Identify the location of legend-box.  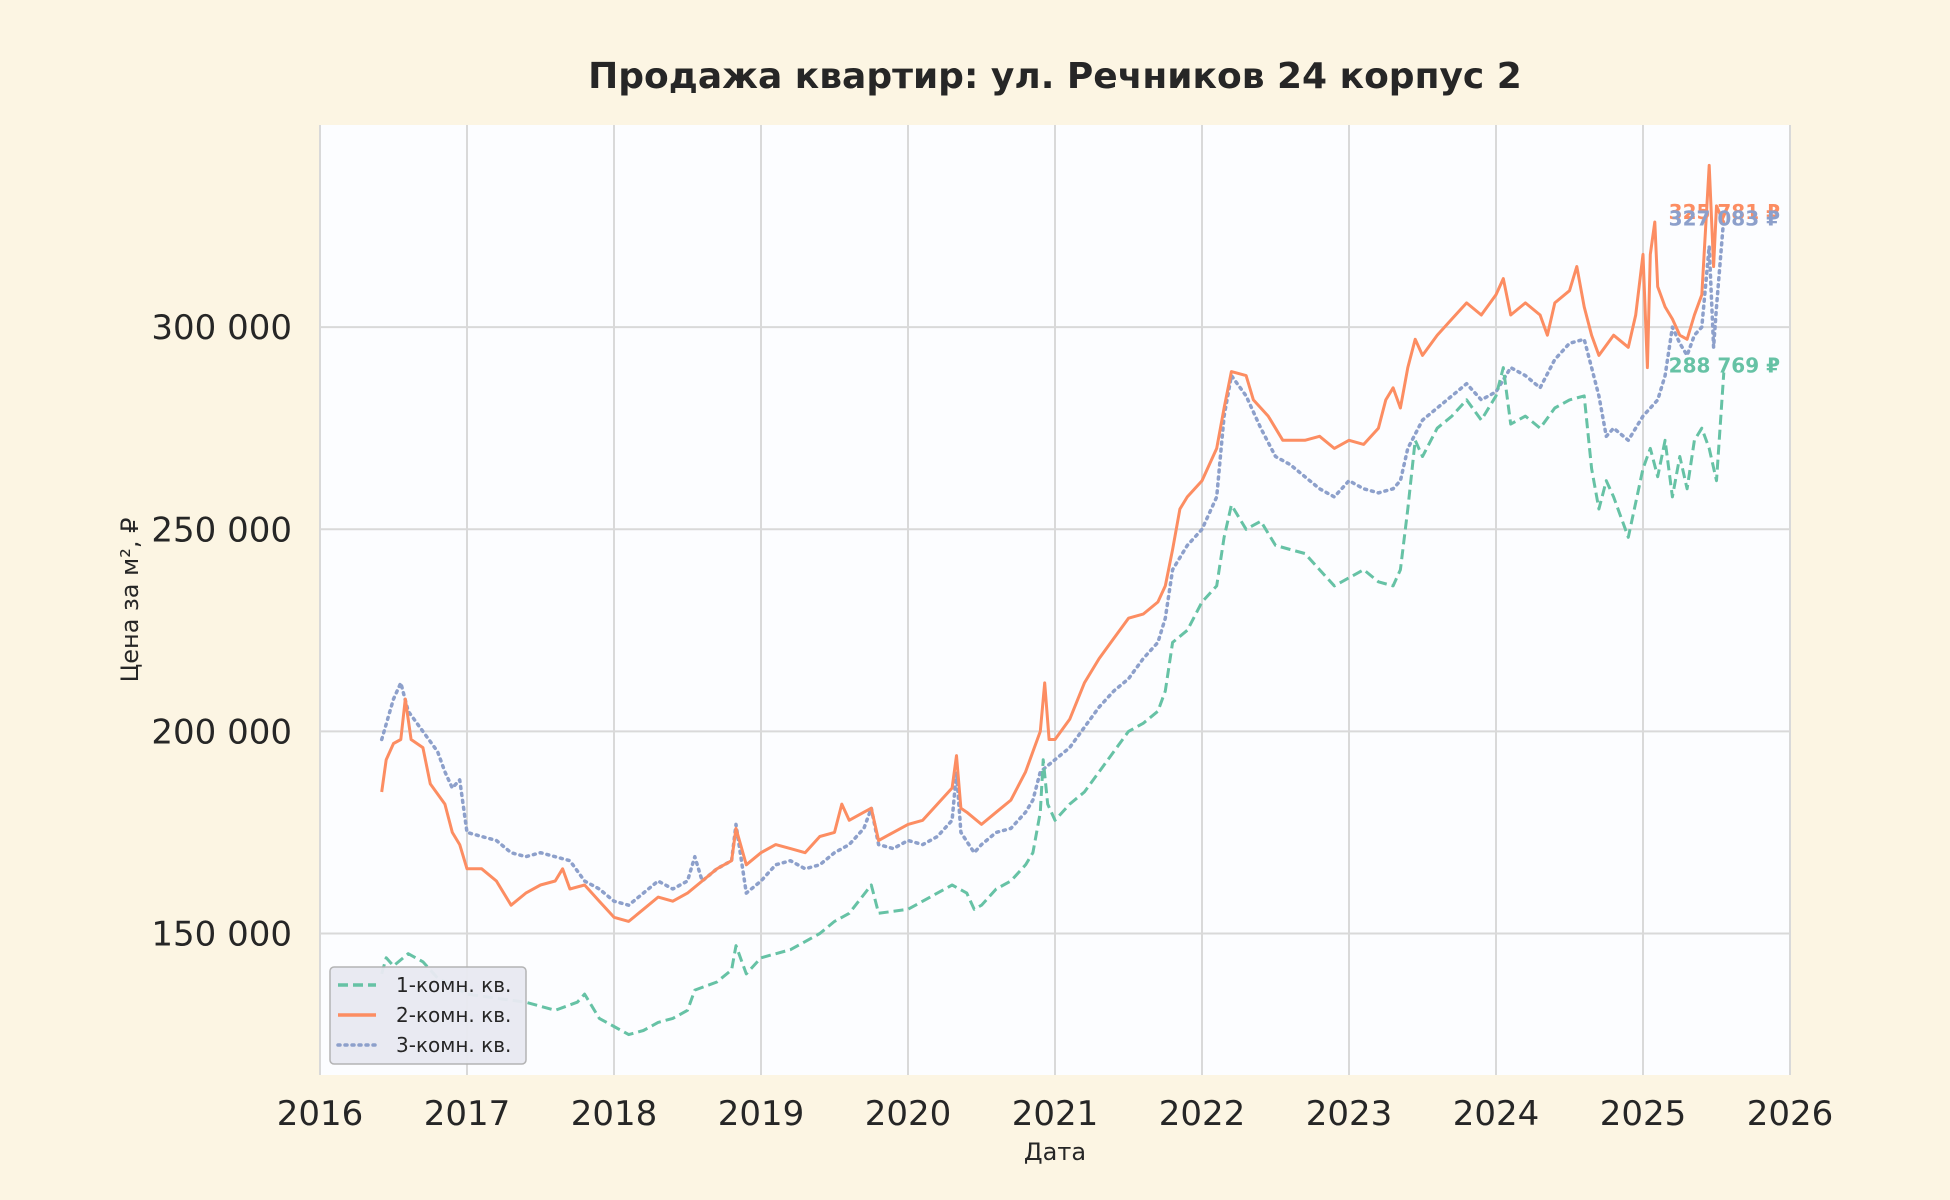
(428, 1015).